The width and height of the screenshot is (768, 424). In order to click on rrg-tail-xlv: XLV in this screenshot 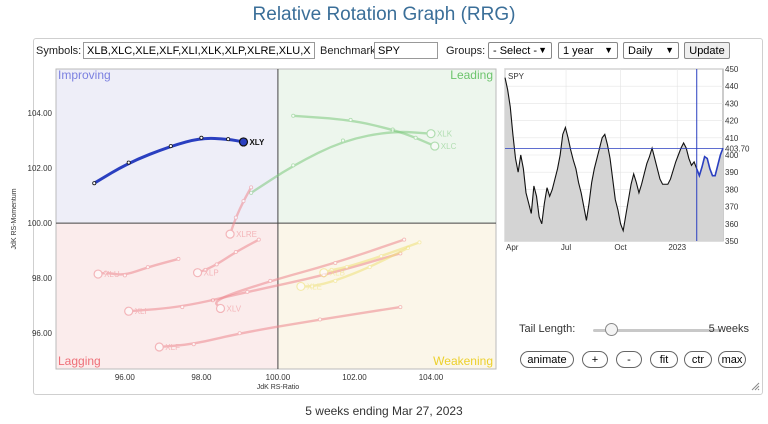, I will do `click(308, 275)`.